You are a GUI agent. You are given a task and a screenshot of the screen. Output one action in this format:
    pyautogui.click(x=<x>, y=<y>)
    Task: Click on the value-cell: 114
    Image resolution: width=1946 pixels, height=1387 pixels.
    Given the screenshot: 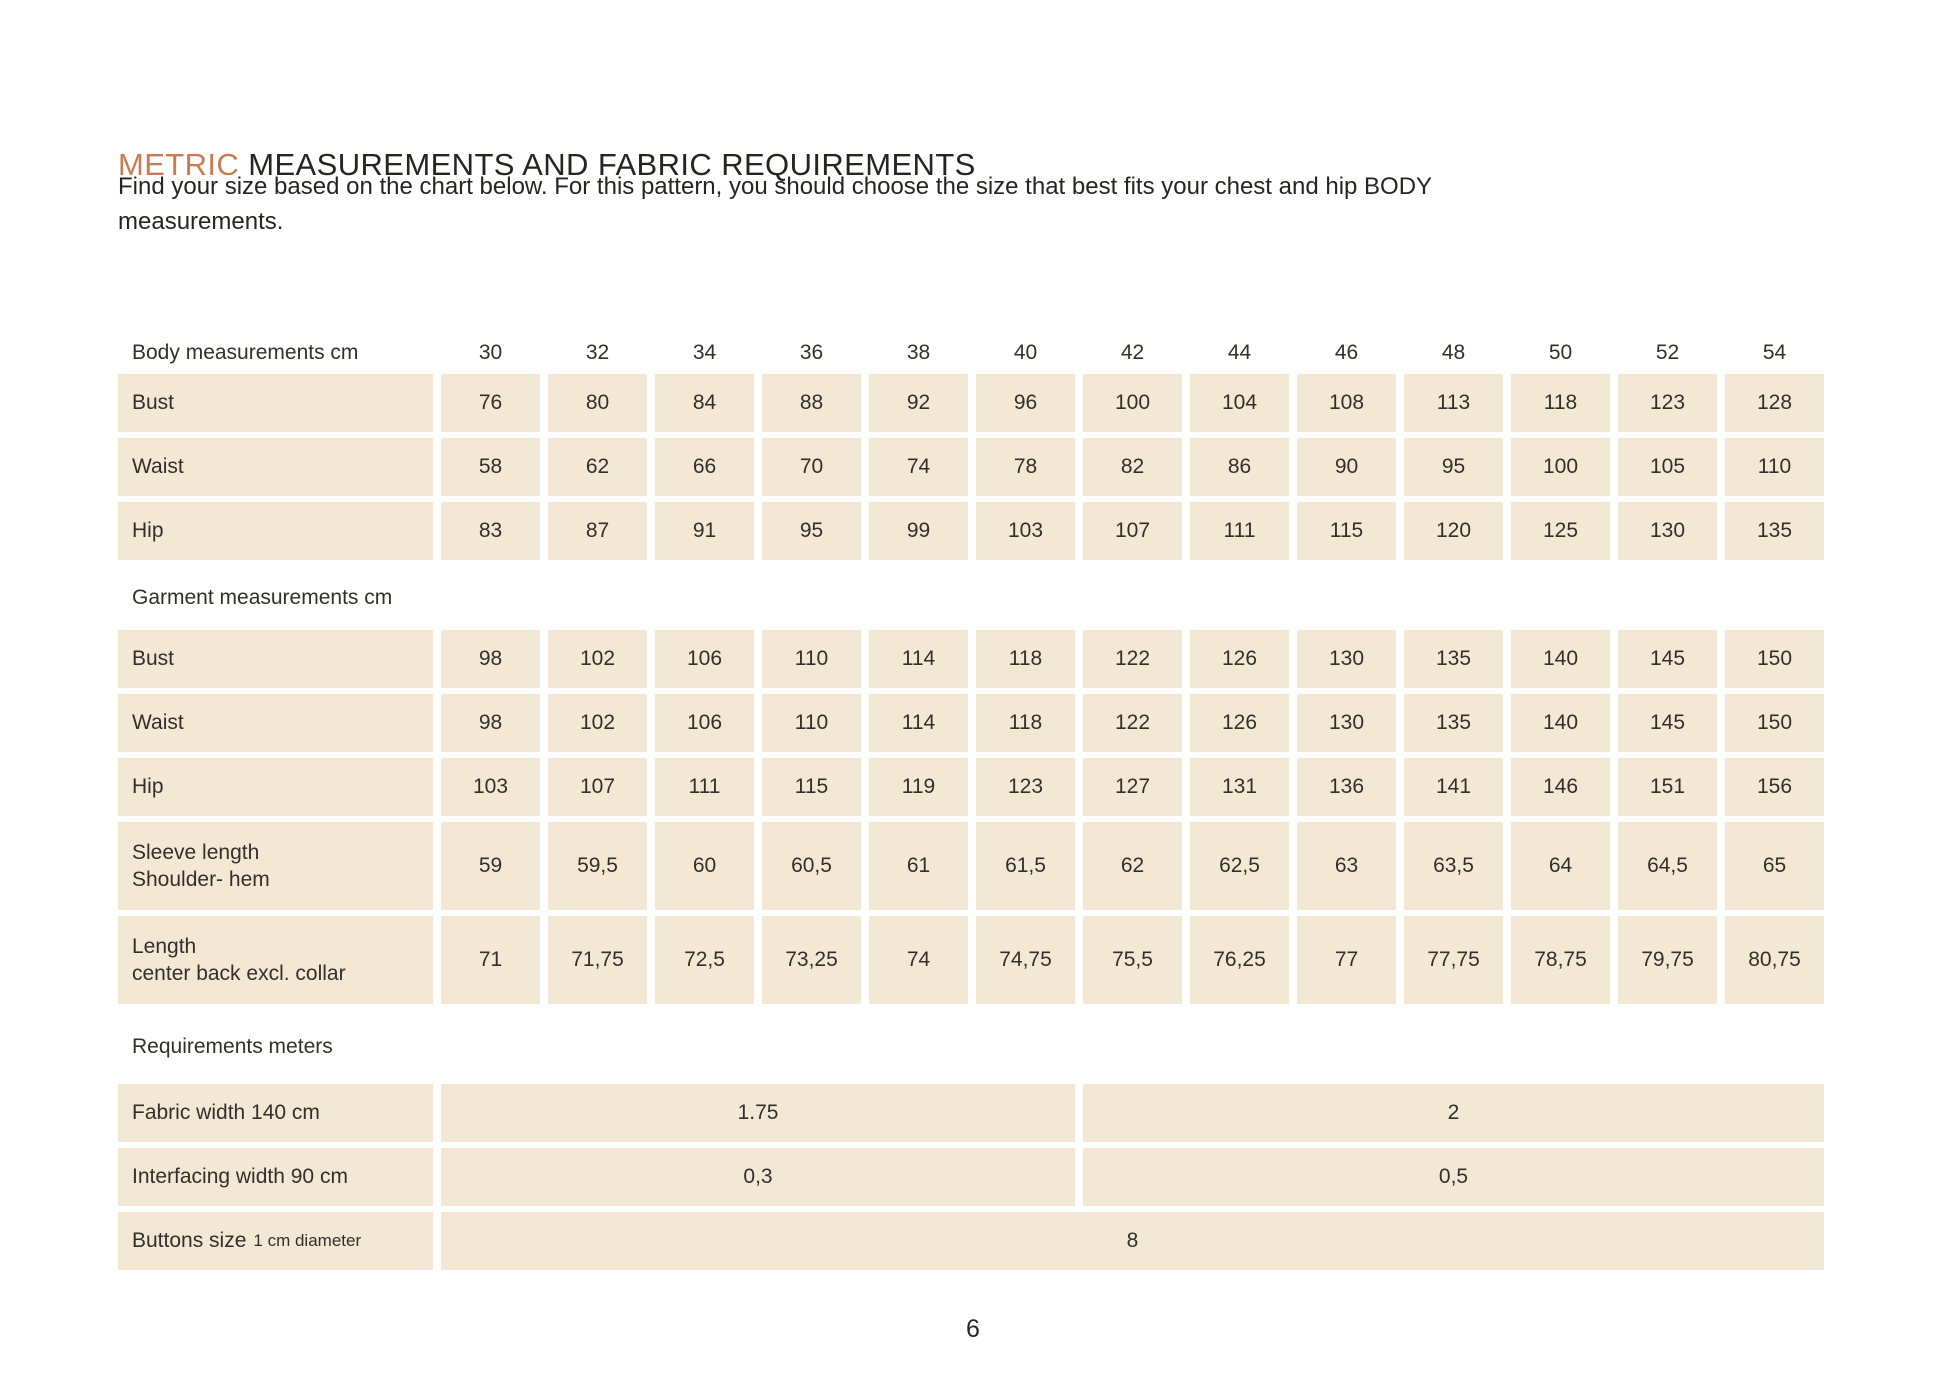 What is the action you would take?
    pyautogui.click(x=918, y=723)
    